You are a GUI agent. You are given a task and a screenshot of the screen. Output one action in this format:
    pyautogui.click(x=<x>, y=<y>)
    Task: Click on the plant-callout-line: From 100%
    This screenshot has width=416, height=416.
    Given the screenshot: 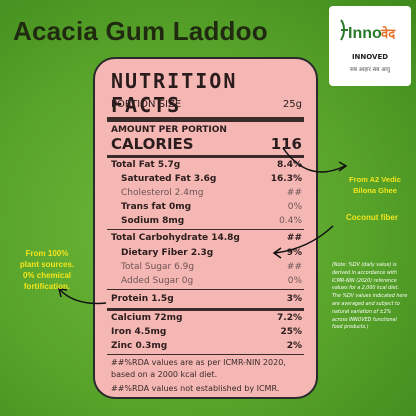 What is the action you would take?
    pyautogui.click(x=47, y=253)
    